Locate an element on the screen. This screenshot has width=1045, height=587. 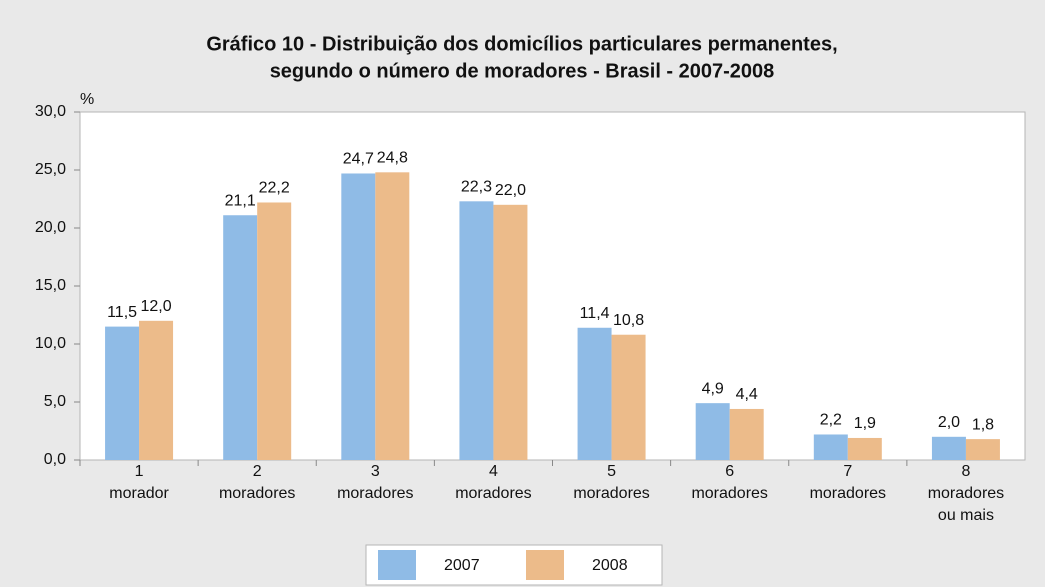
x-tick-label-line: 3 is located at coordinates (375, 471).